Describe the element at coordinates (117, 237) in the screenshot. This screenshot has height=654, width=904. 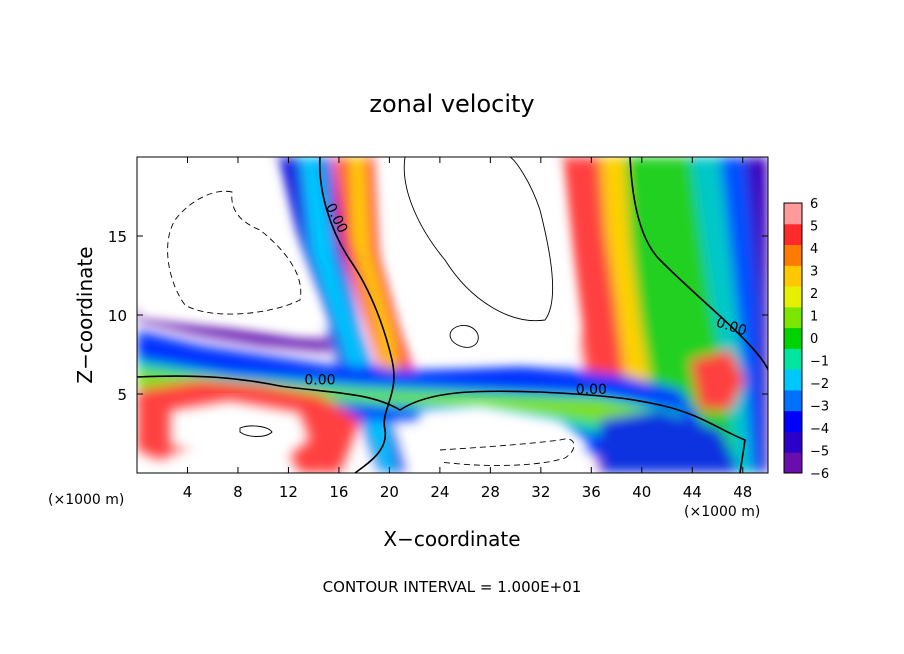
I see `y-tick-label: 15` at that location.